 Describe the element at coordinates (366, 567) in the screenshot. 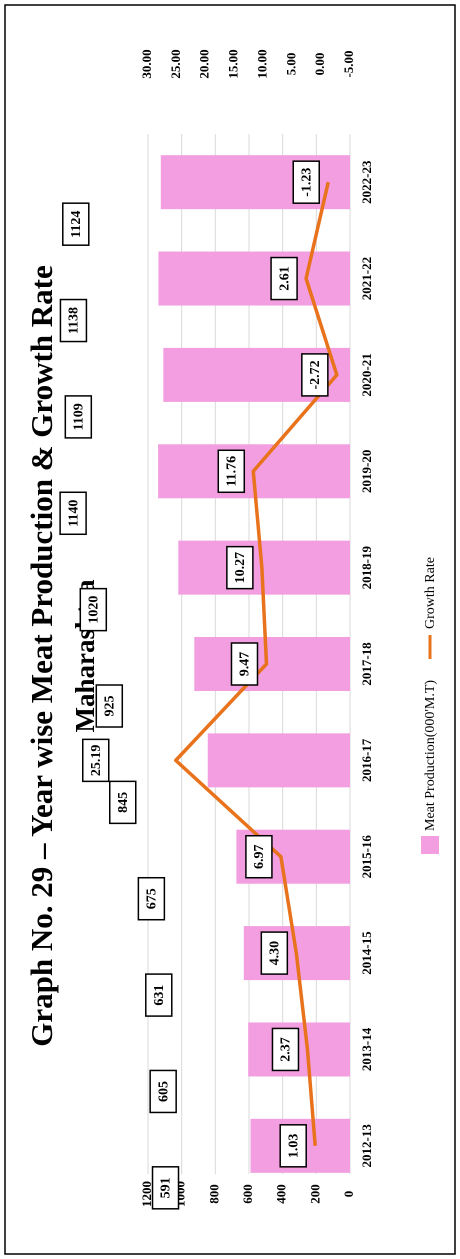

I see `x-tick-label: 2018-19` at that location.